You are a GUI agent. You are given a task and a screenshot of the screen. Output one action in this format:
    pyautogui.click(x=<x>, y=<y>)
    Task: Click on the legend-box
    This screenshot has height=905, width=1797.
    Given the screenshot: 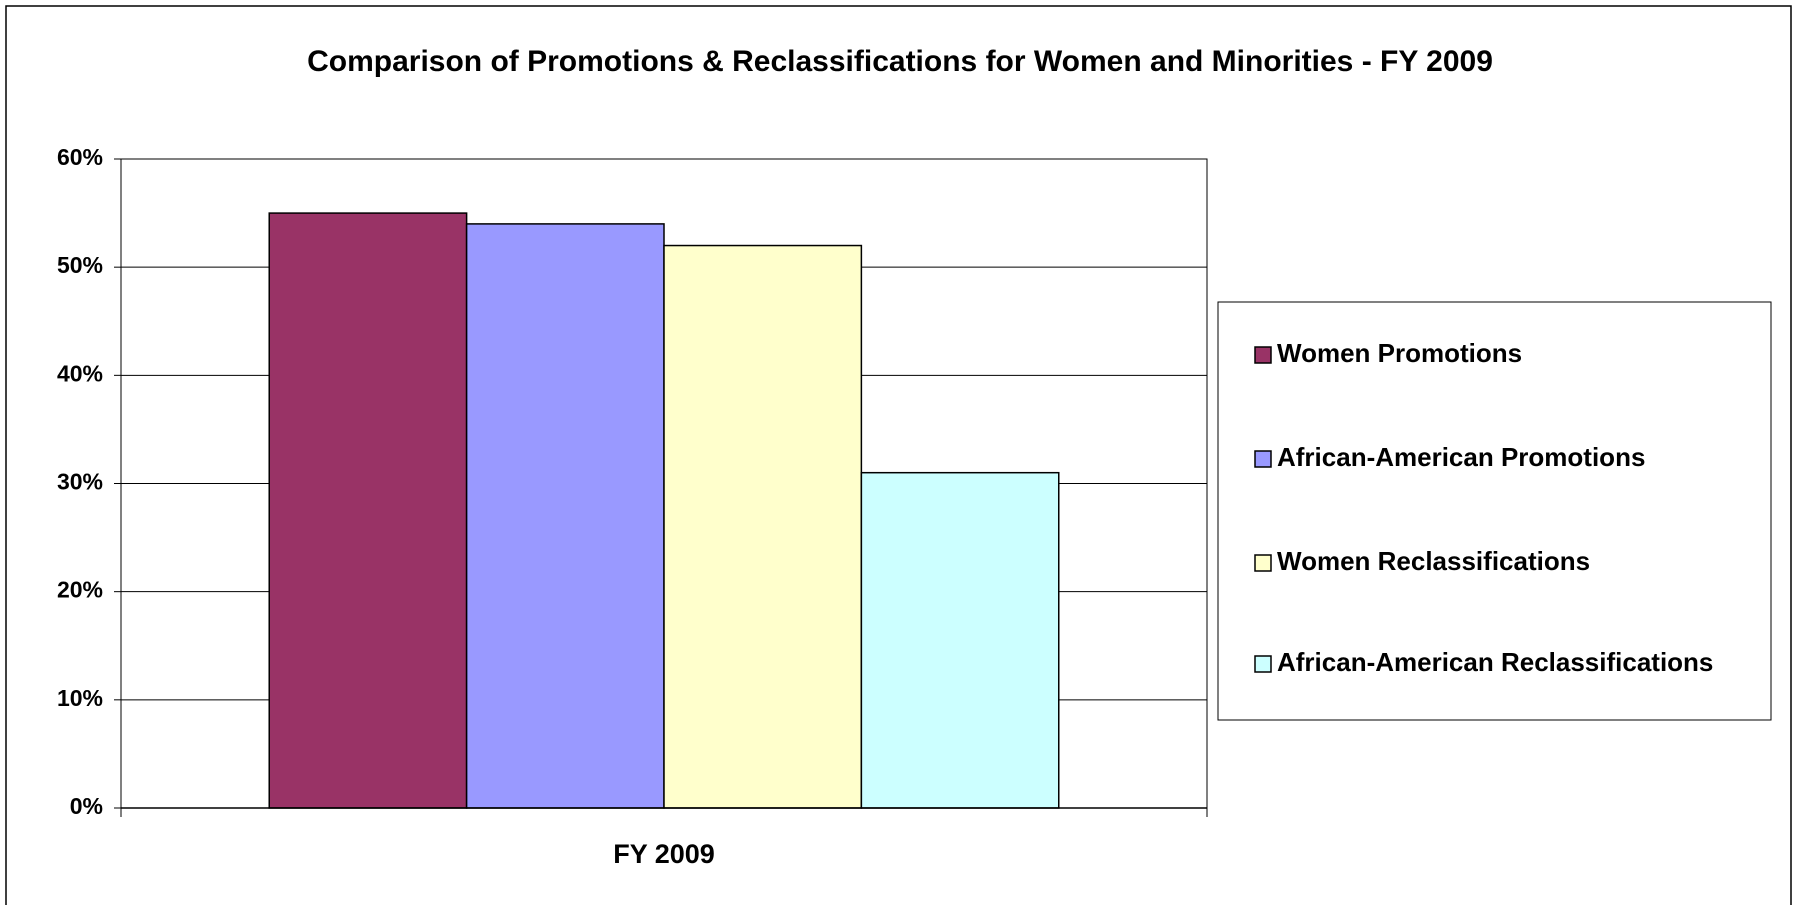 What is the action you would take?
    pyautogui.click(x=1494, y=511)
    